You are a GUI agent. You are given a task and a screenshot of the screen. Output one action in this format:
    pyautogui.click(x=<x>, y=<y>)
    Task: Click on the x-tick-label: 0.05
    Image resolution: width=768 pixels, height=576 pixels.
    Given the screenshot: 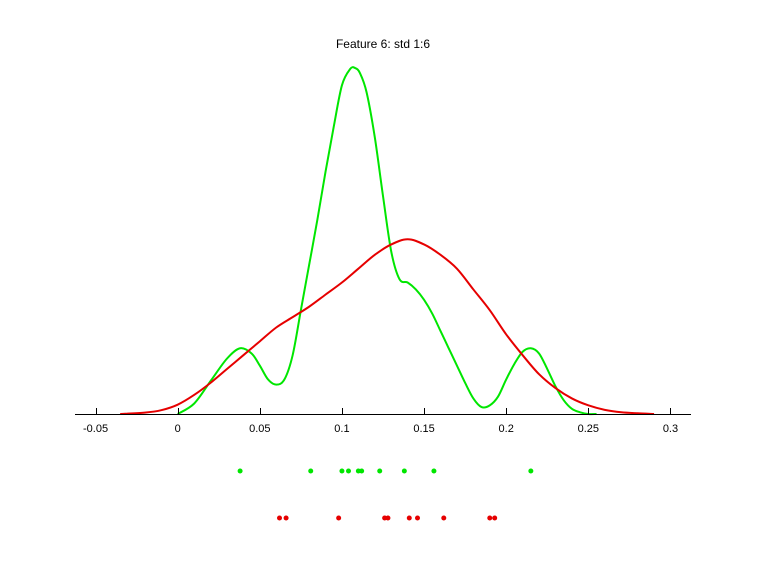 What is the action you would take?
    pyautogui.click(x=259, y=429)
    